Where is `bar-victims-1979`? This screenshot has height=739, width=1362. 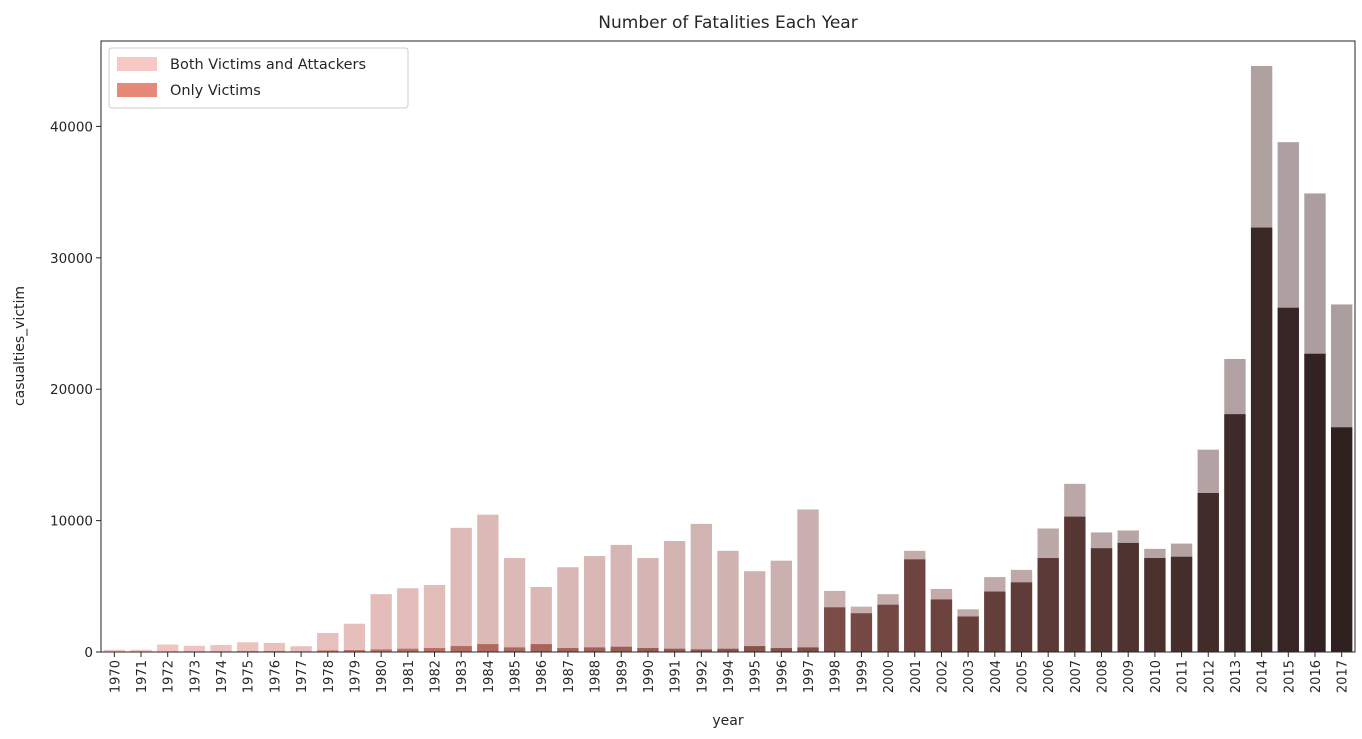
bar-victims-1979 is located at coordinates (354, 651).